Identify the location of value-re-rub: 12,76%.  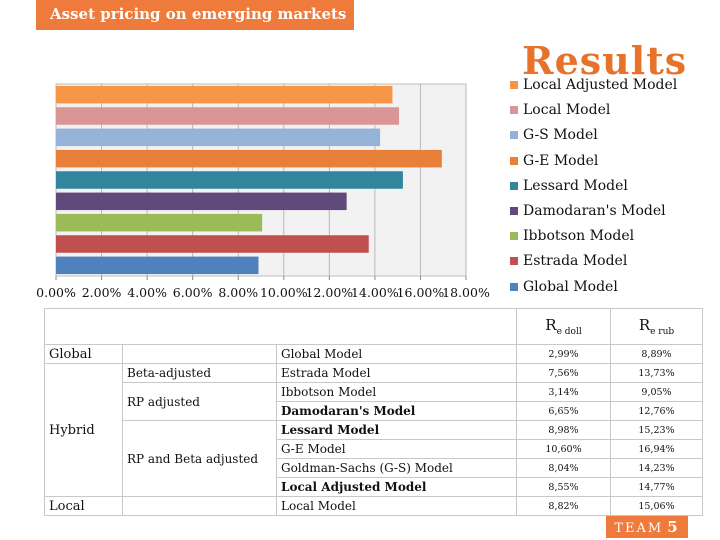
(656, 411).